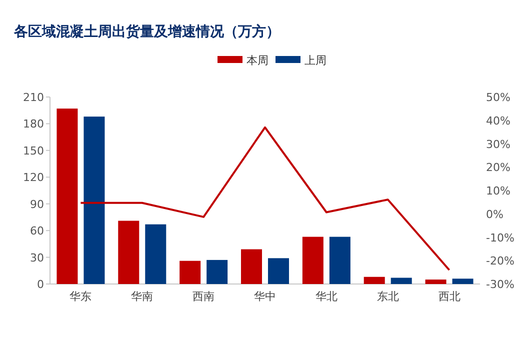  I want to click on y2-tick-label: -30%, so click(500, 284).